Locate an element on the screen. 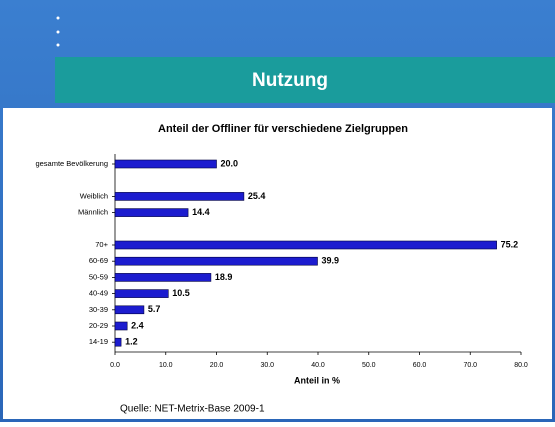 The width and height of the screenshot is (555, 427). y-tick-label: 70+ is located at coordinates (101, 244).